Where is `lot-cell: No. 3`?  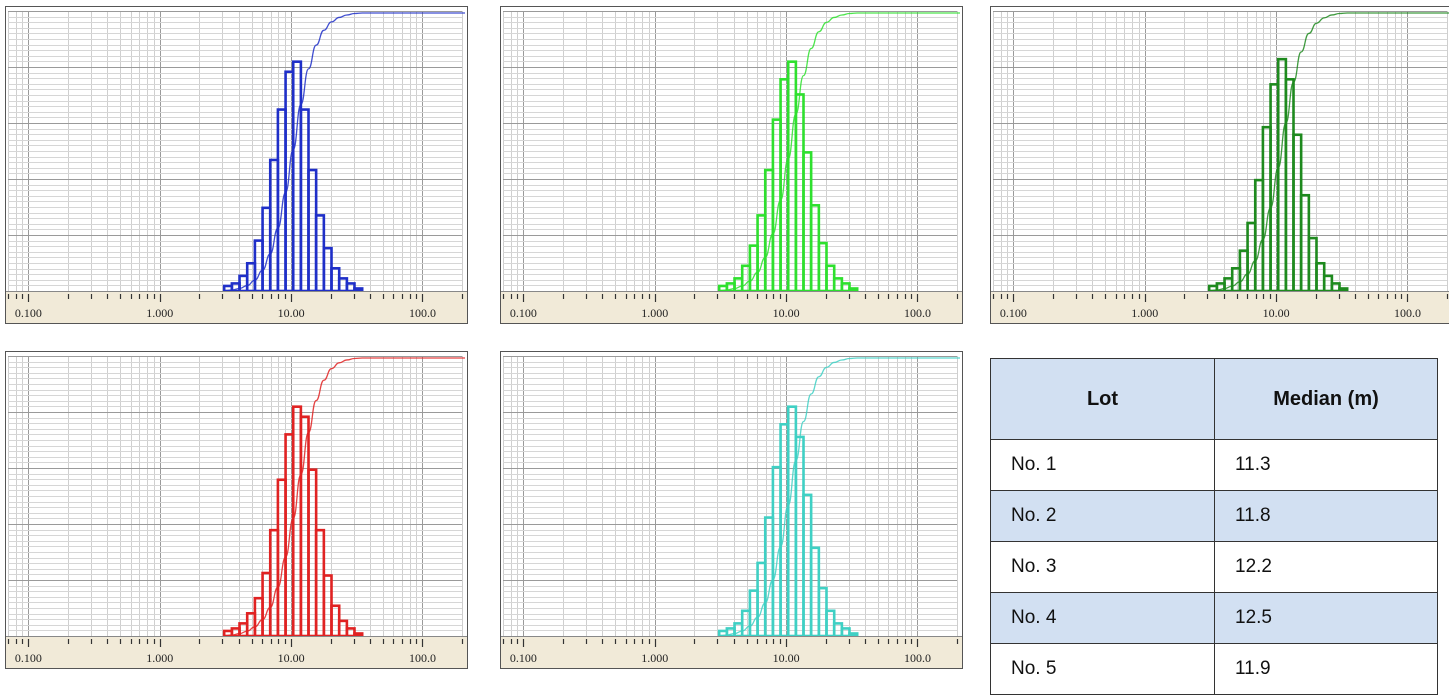
lot-cell: No. 3 is located at coordinates (1102, 567).